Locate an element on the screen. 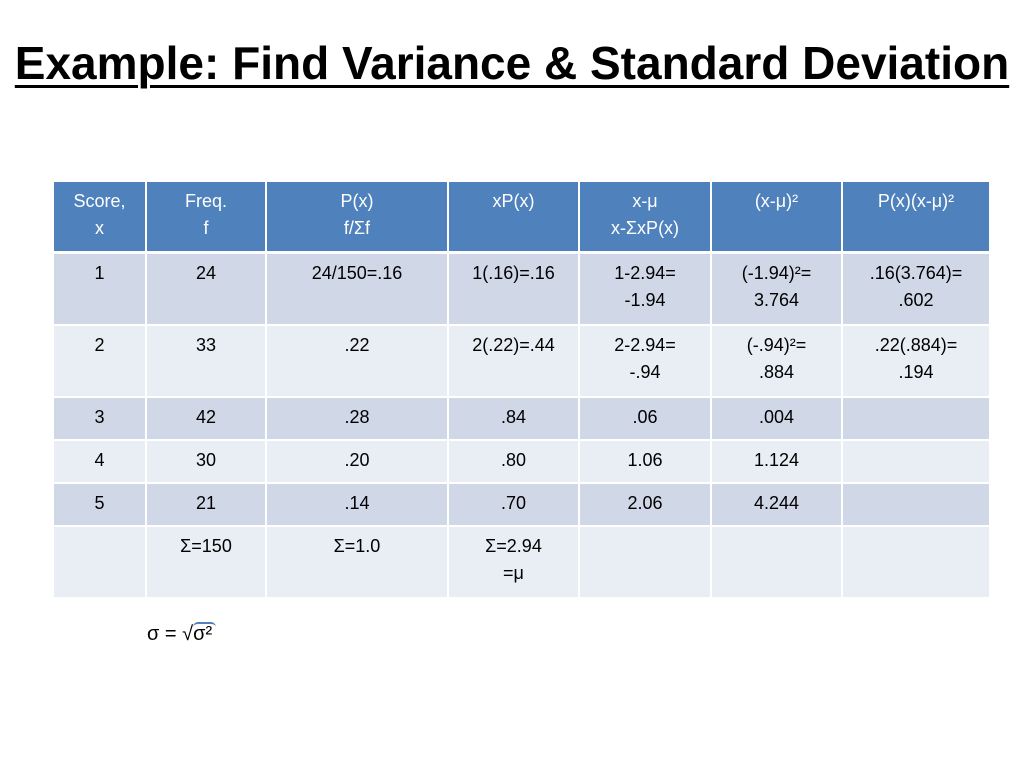  table-cell: 24/150=.16 is located at coordinates (357, 288).